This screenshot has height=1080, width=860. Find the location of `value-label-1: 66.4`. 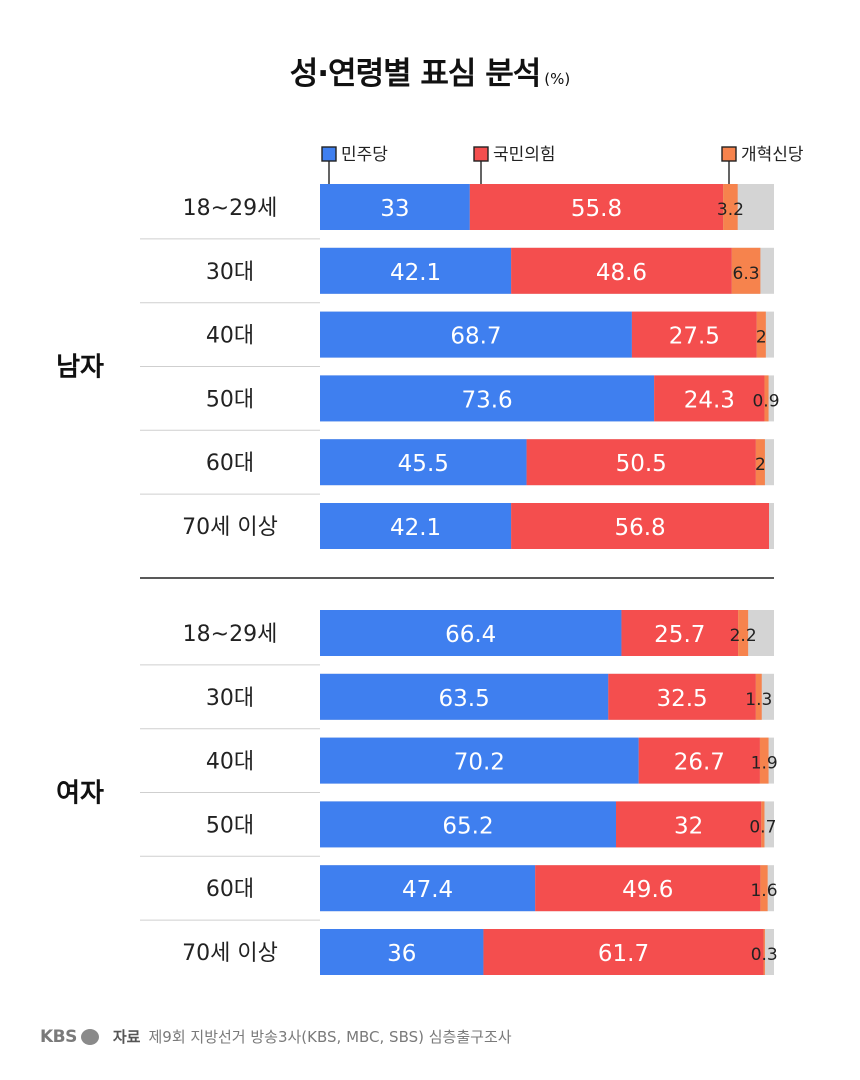

value-label-1: 66.4 is located at coordinates (470, 635).